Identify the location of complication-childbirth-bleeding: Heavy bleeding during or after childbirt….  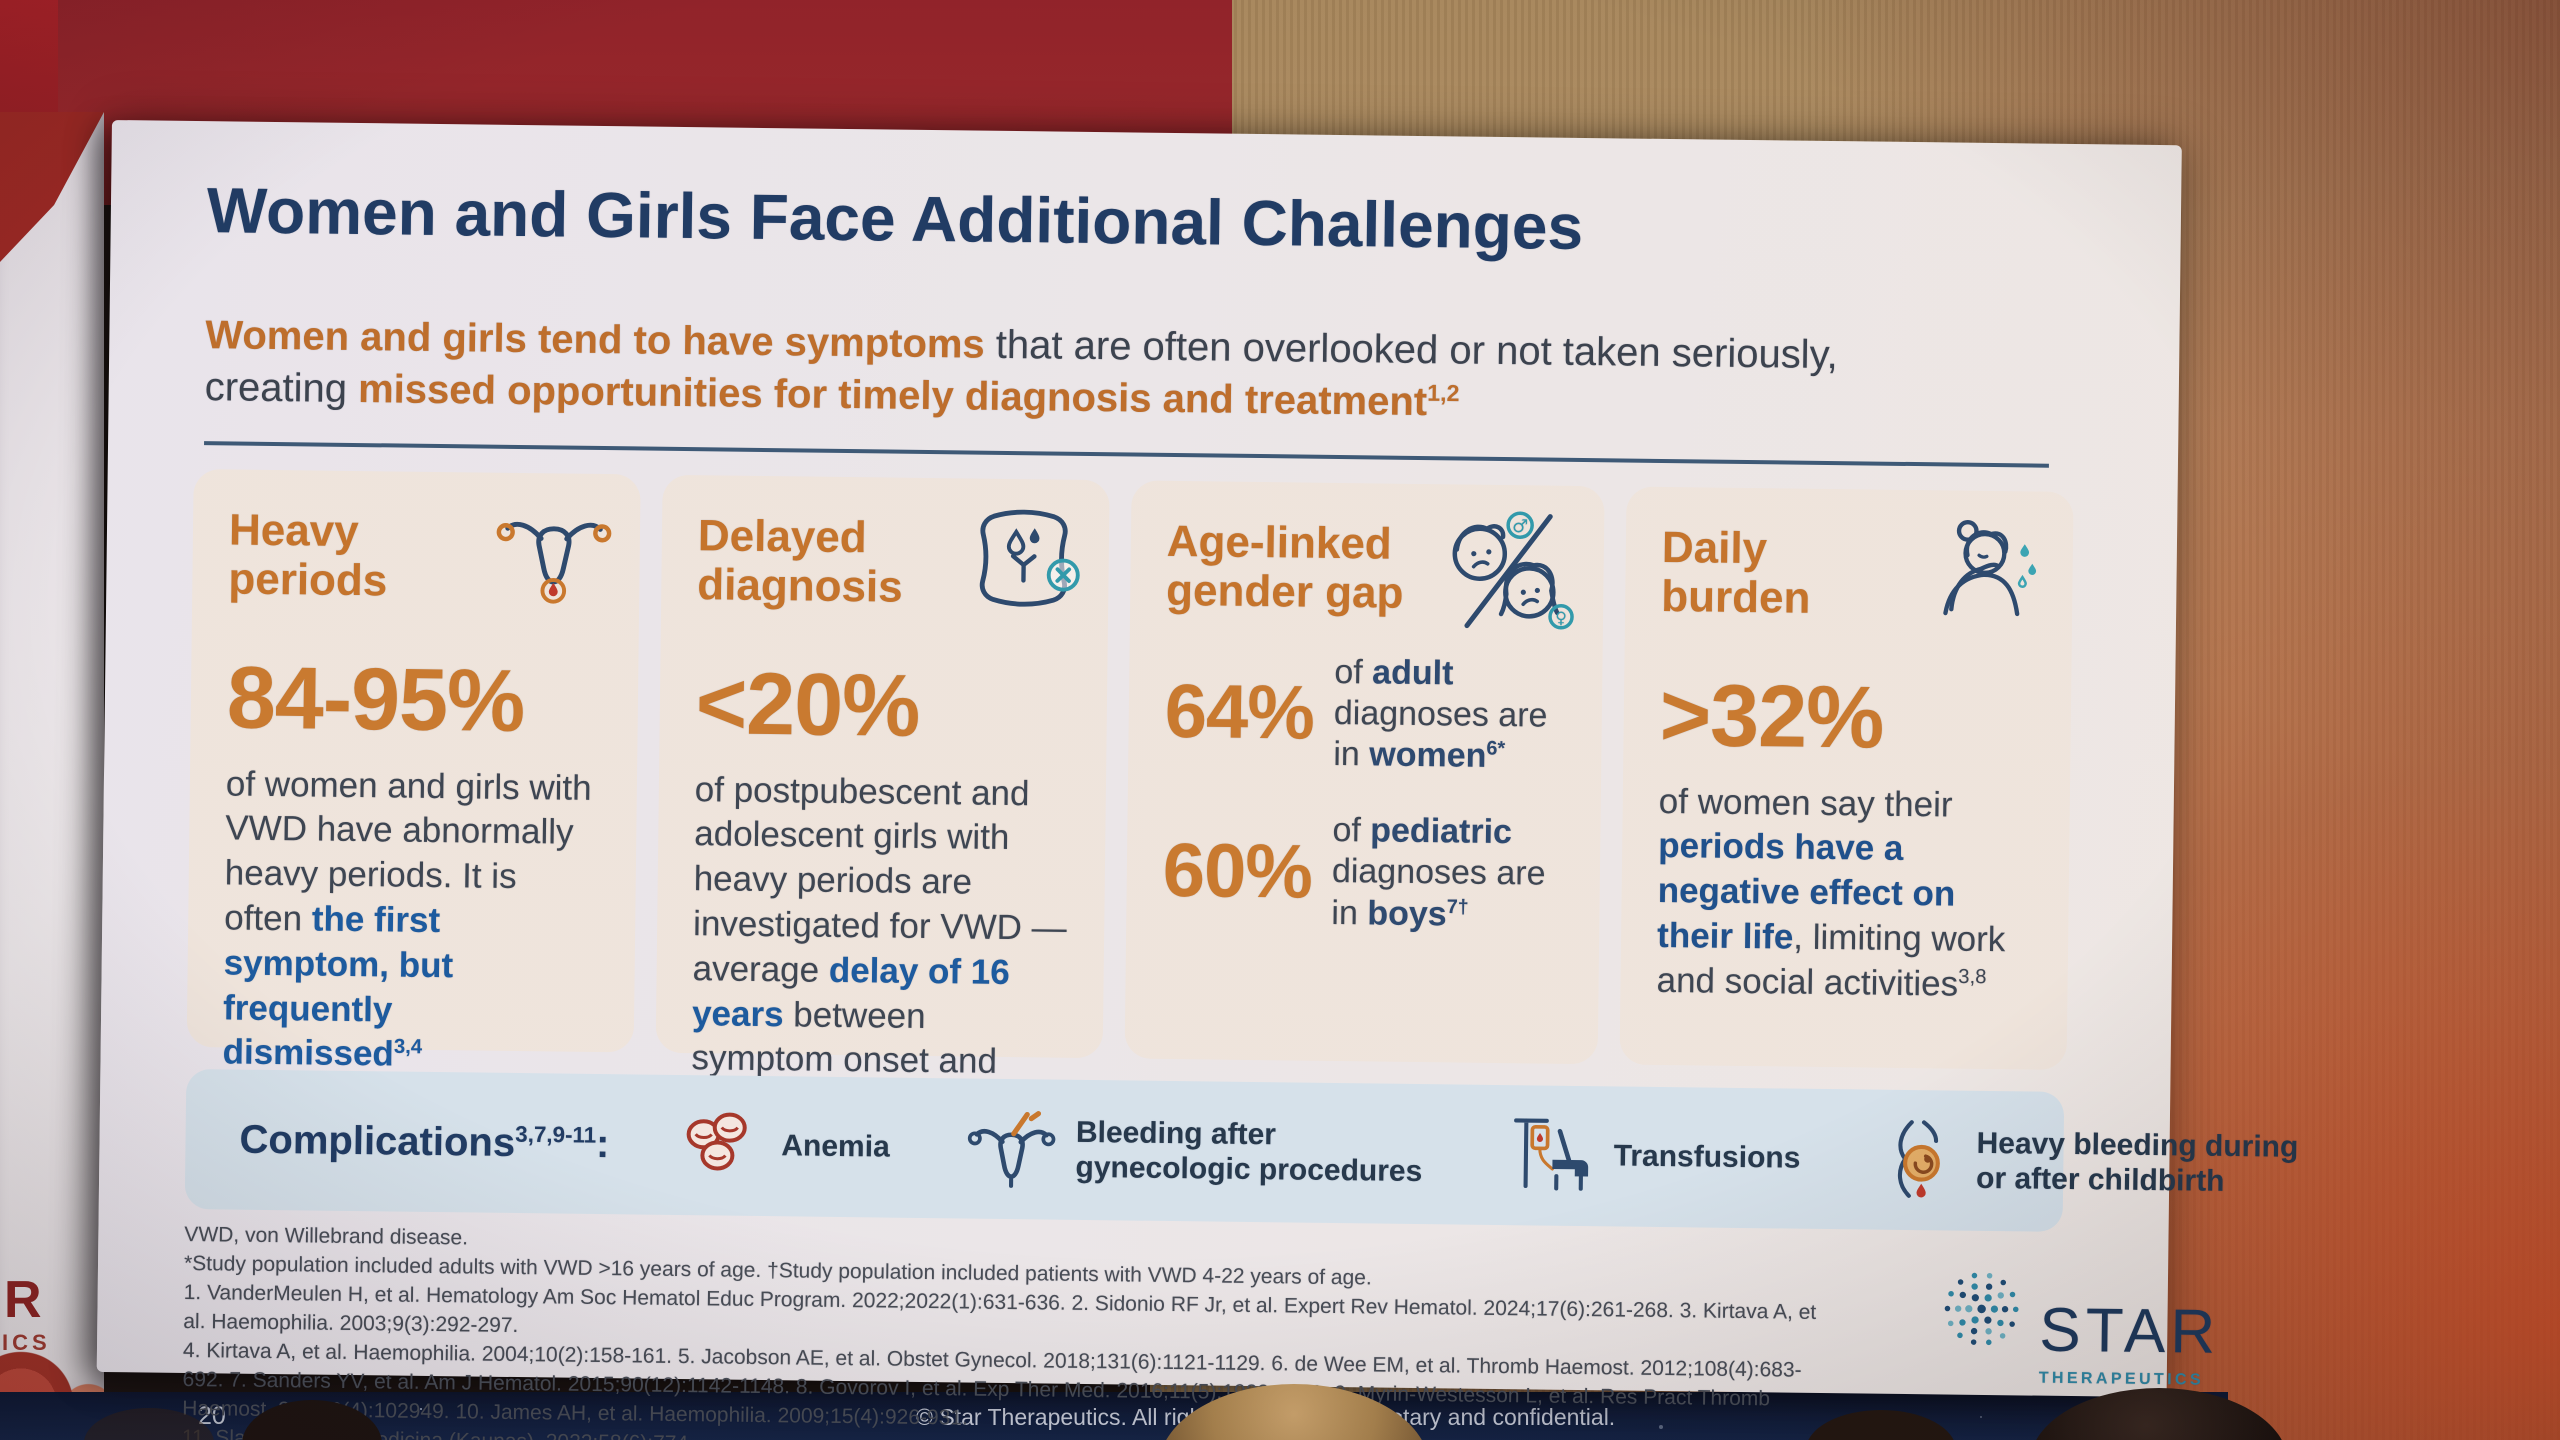
(2091, 1162).